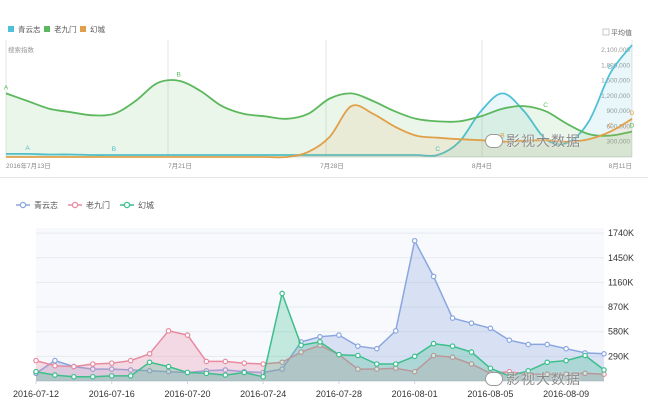 The height and width of the screenshot is (413, 648). What do you see at coordinates (29, 29) in the screenshot?
I see `legend-label: 青云志` at bounding box center [29, 29].